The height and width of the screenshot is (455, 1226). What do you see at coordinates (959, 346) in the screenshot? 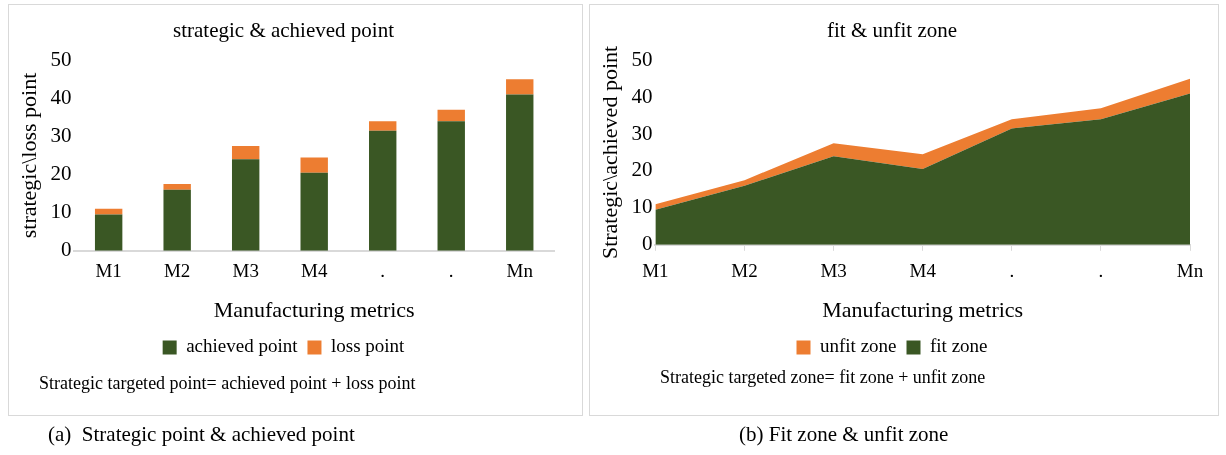
I see `legend-label: fit zone` at bounding box center [959, 346].